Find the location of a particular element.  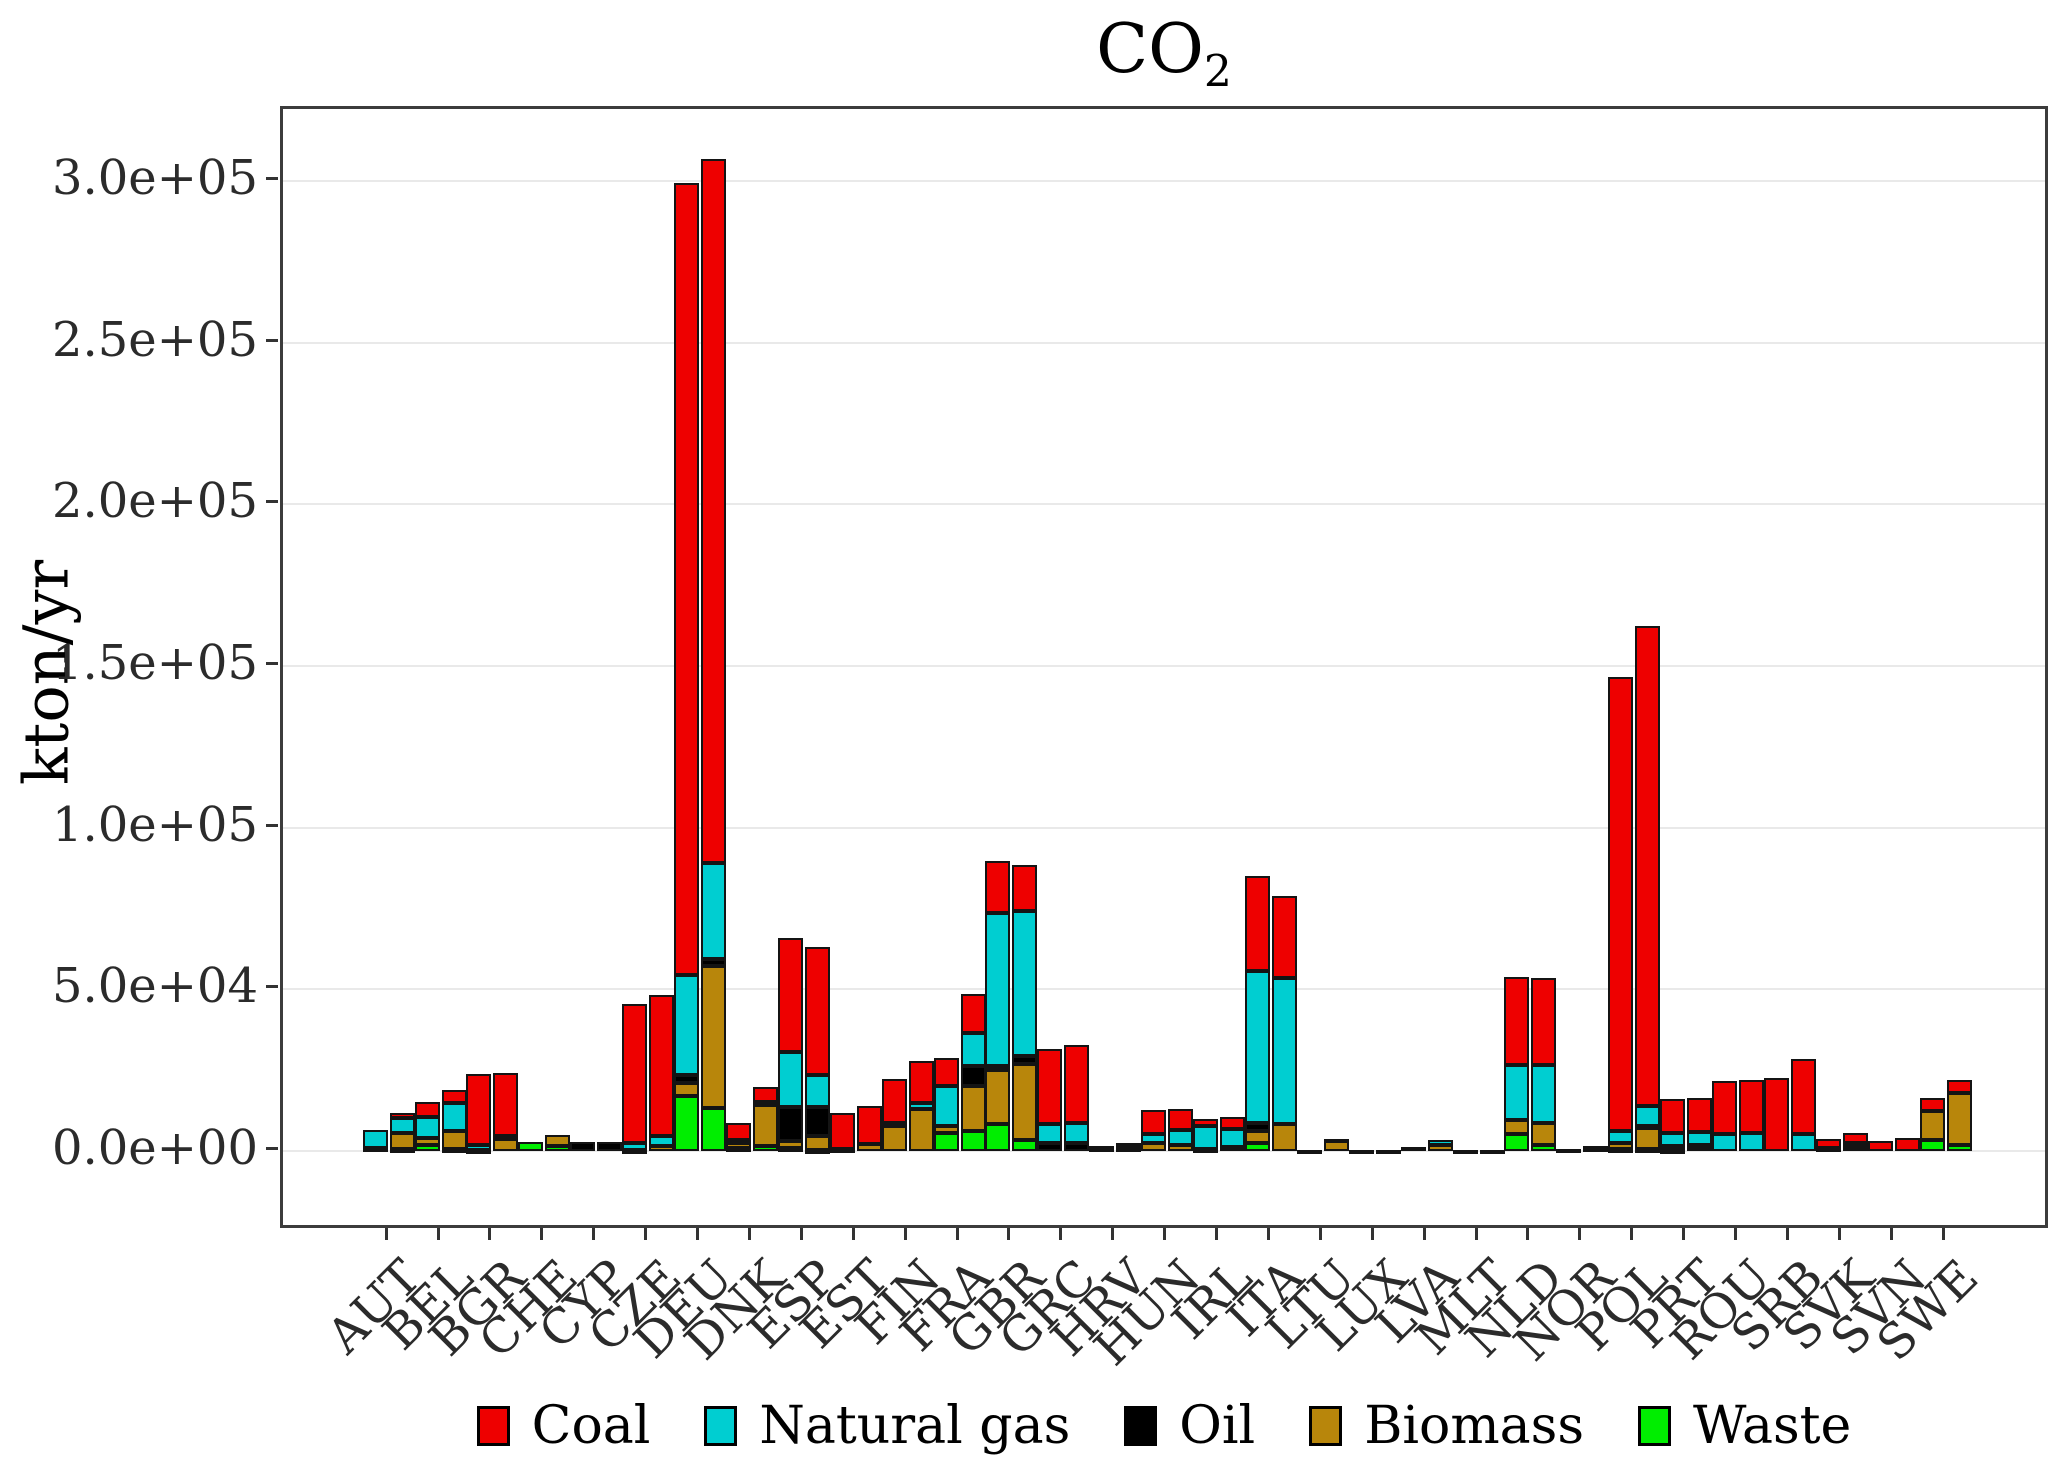

bar-segment-dnk-2-waste is located at coordinates (765, 1148).